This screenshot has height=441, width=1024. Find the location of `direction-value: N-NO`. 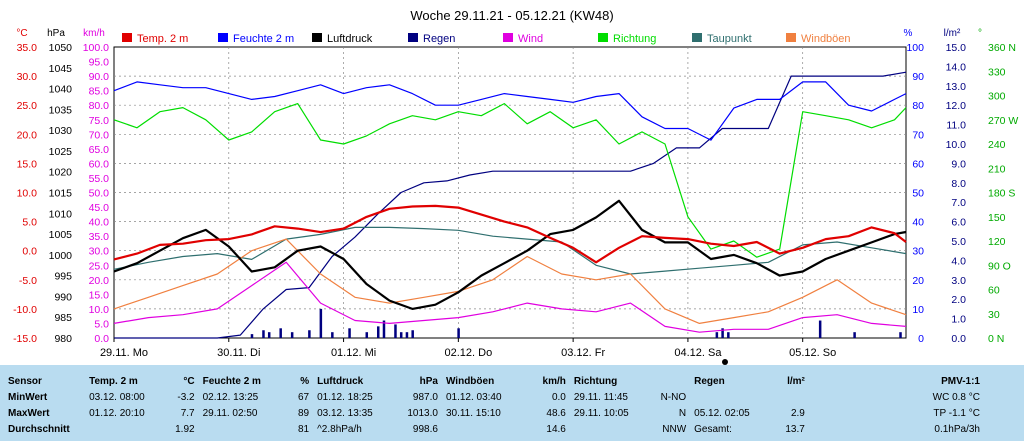

direction-value: N-NO is located at coordinates (673, 397).